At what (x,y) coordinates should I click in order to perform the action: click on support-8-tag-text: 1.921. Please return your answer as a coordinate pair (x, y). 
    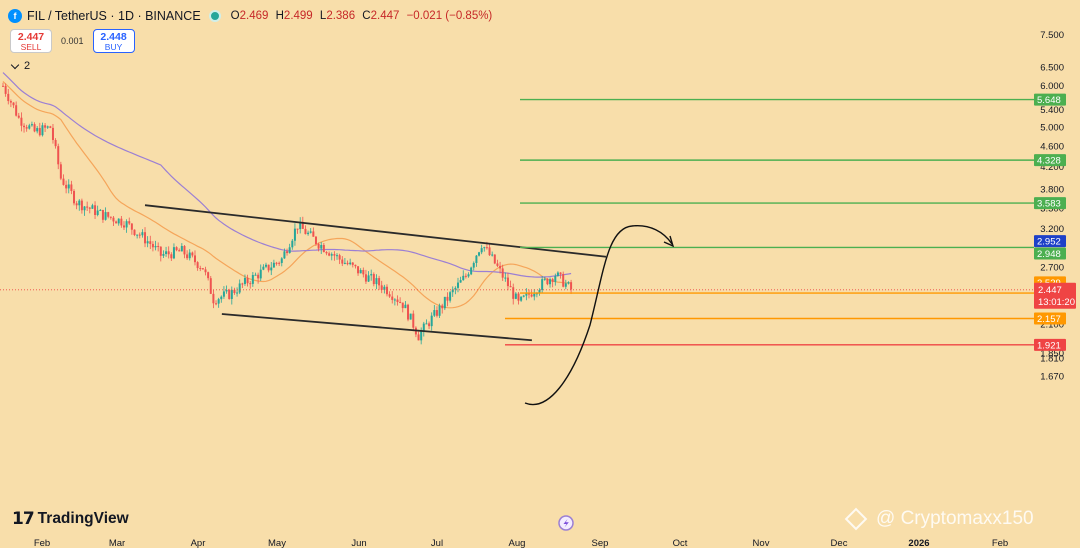
    Looking at the image, I should click on (1049, 345).